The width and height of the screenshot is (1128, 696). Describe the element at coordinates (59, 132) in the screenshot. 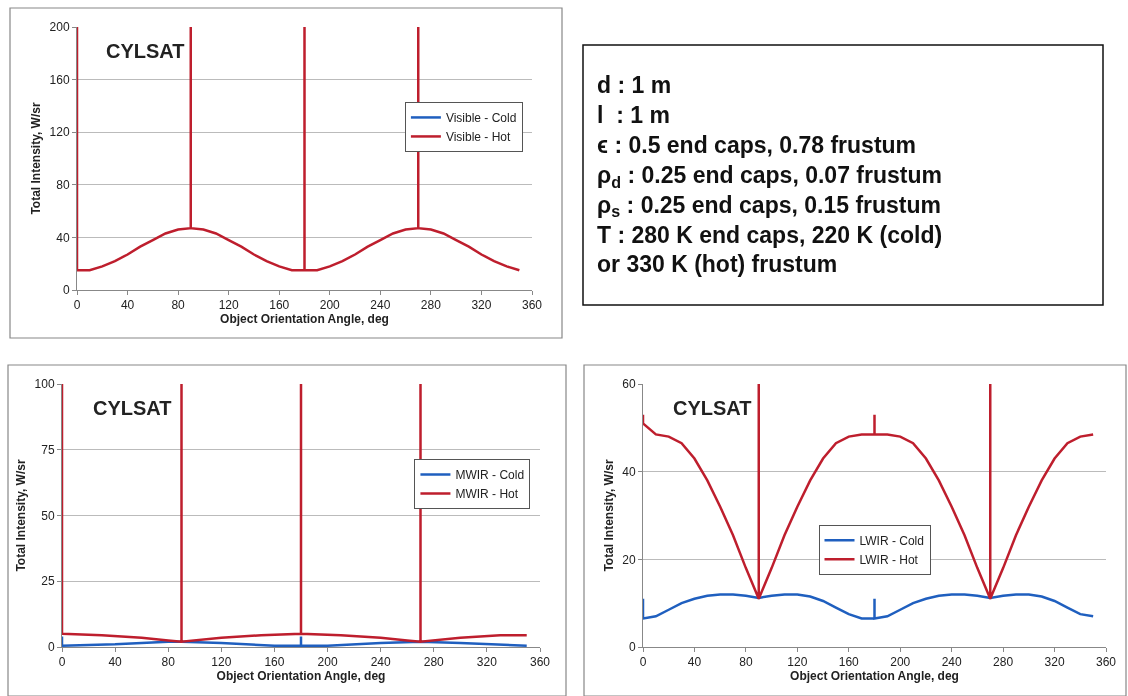

I see `y-tick-label: 120` at that location.